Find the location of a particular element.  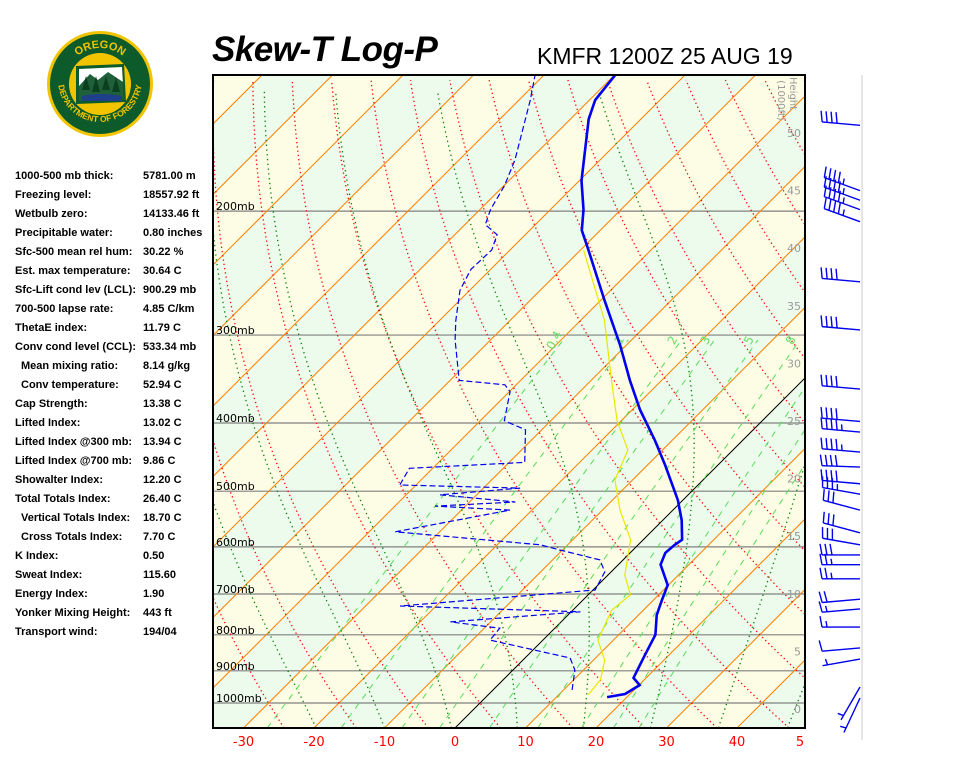

stat-row: Cap Strength: 13.38 C is located at coordinates (115, 405).